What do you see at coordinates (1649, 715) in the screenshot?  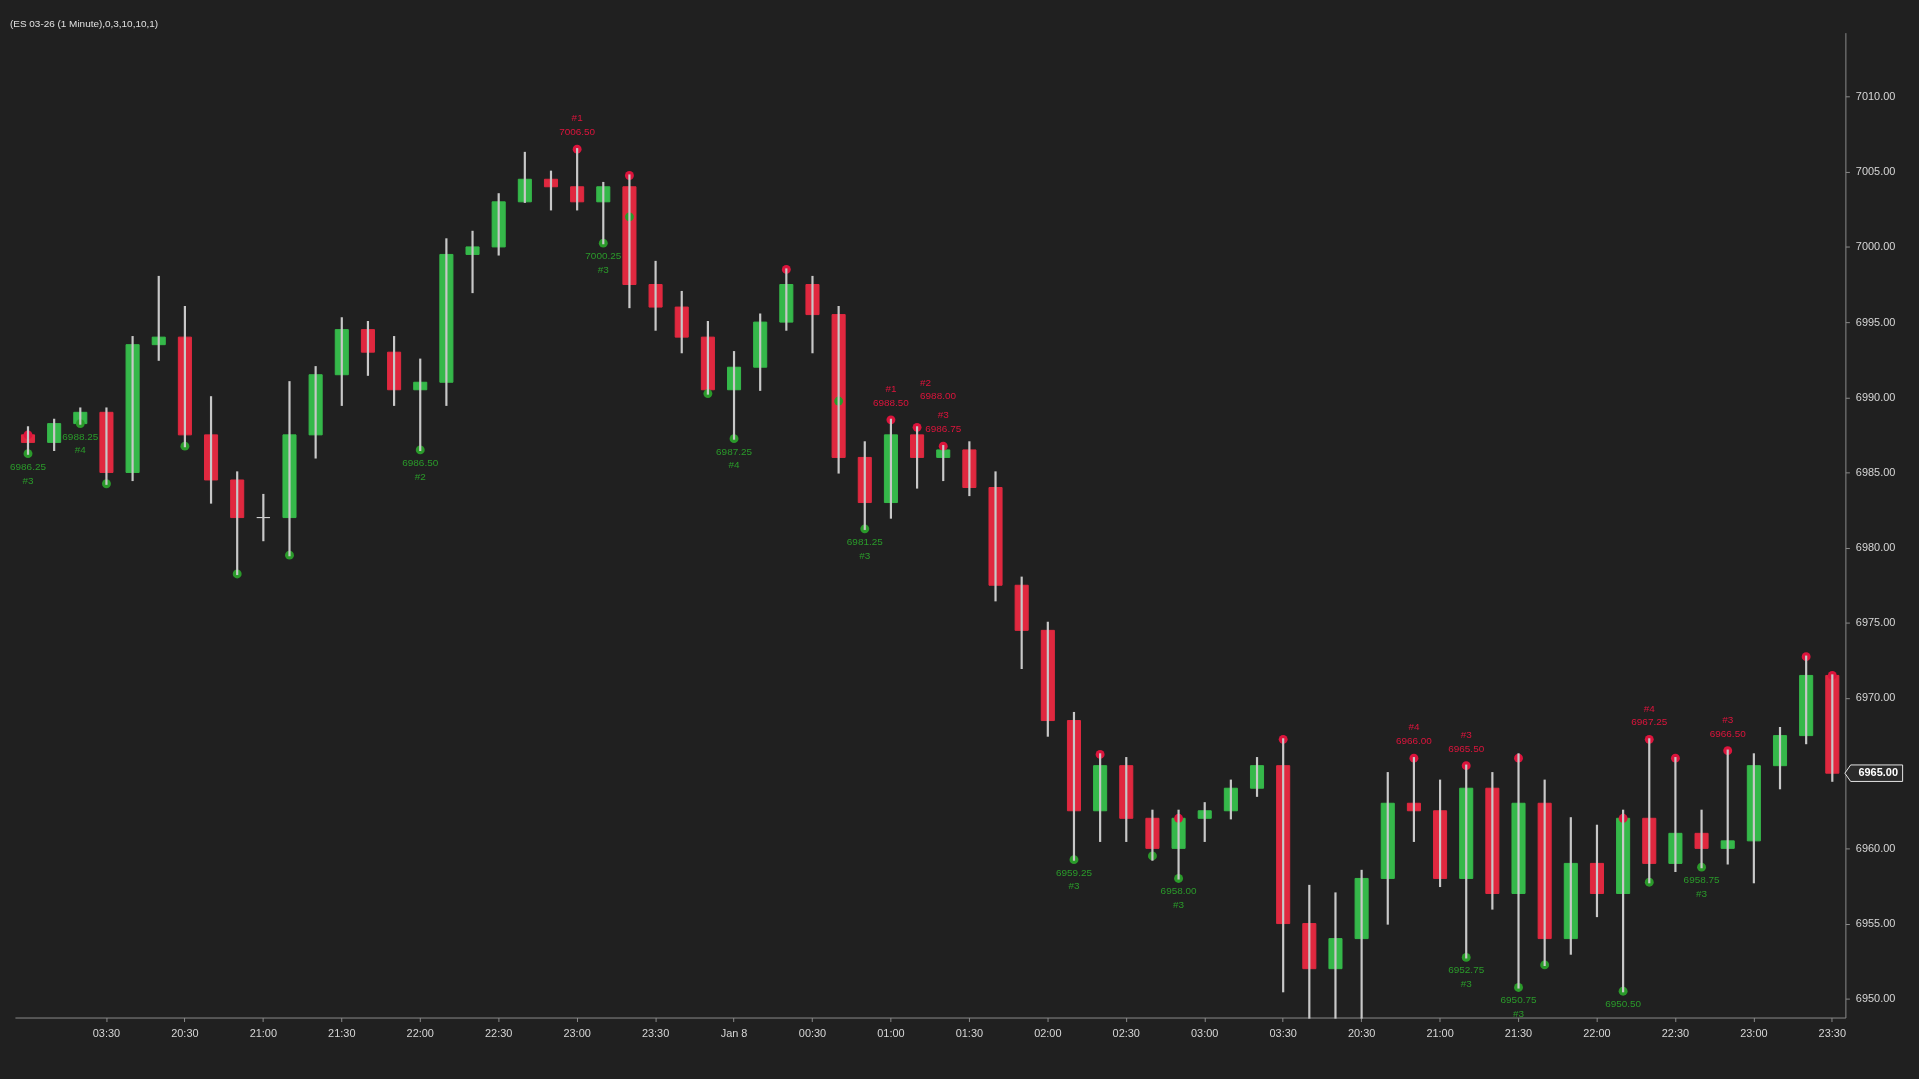 I see `data-label: #4 6967.25` at bounding box center [1649, 715].